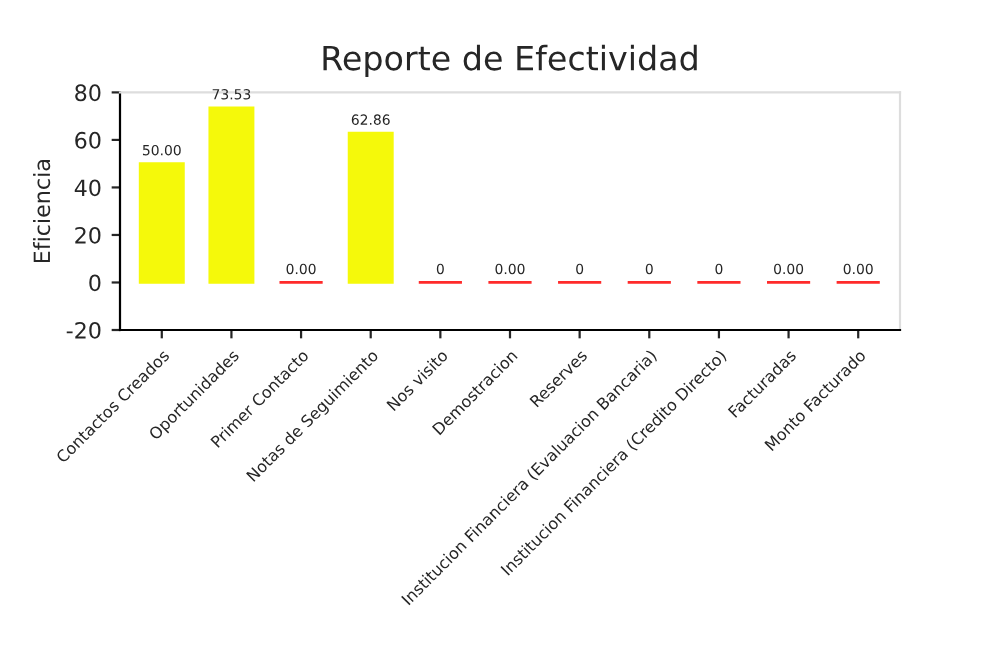 The image size is (1000, 660). I want to click on y-tick-label: 80, so click(88, 93).